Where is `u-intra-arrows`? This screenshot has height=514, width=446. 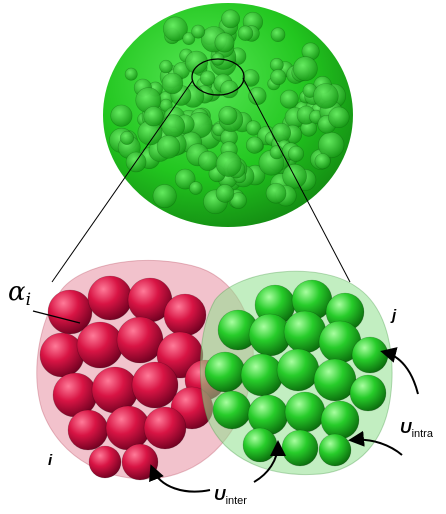 u-intra-arrows is located at coordinates (383, 401).